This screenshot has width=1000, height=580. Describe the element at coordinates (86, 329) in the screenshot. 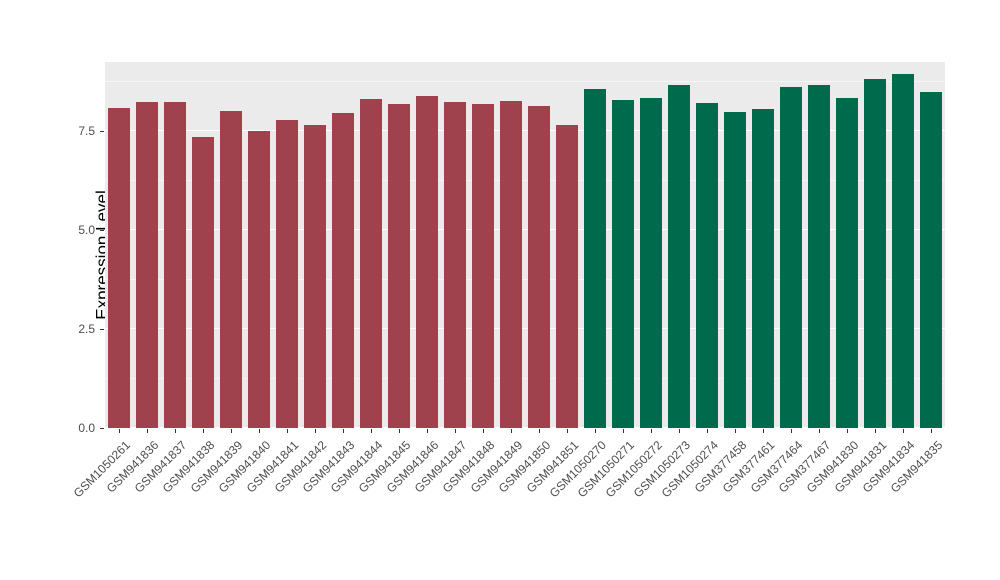

I see `y-tick-label: 2.5` at that location.